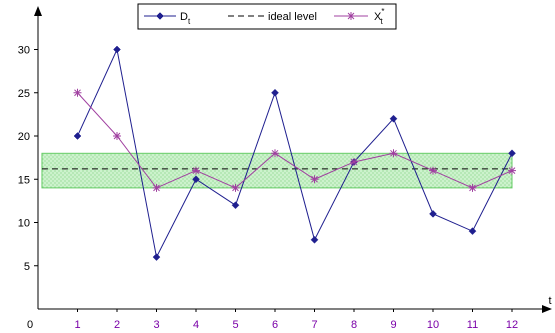 Image resolution: width=555 pixels, height=333 pixels. I want to click on x-tick-label: 11, so click(472, 325).